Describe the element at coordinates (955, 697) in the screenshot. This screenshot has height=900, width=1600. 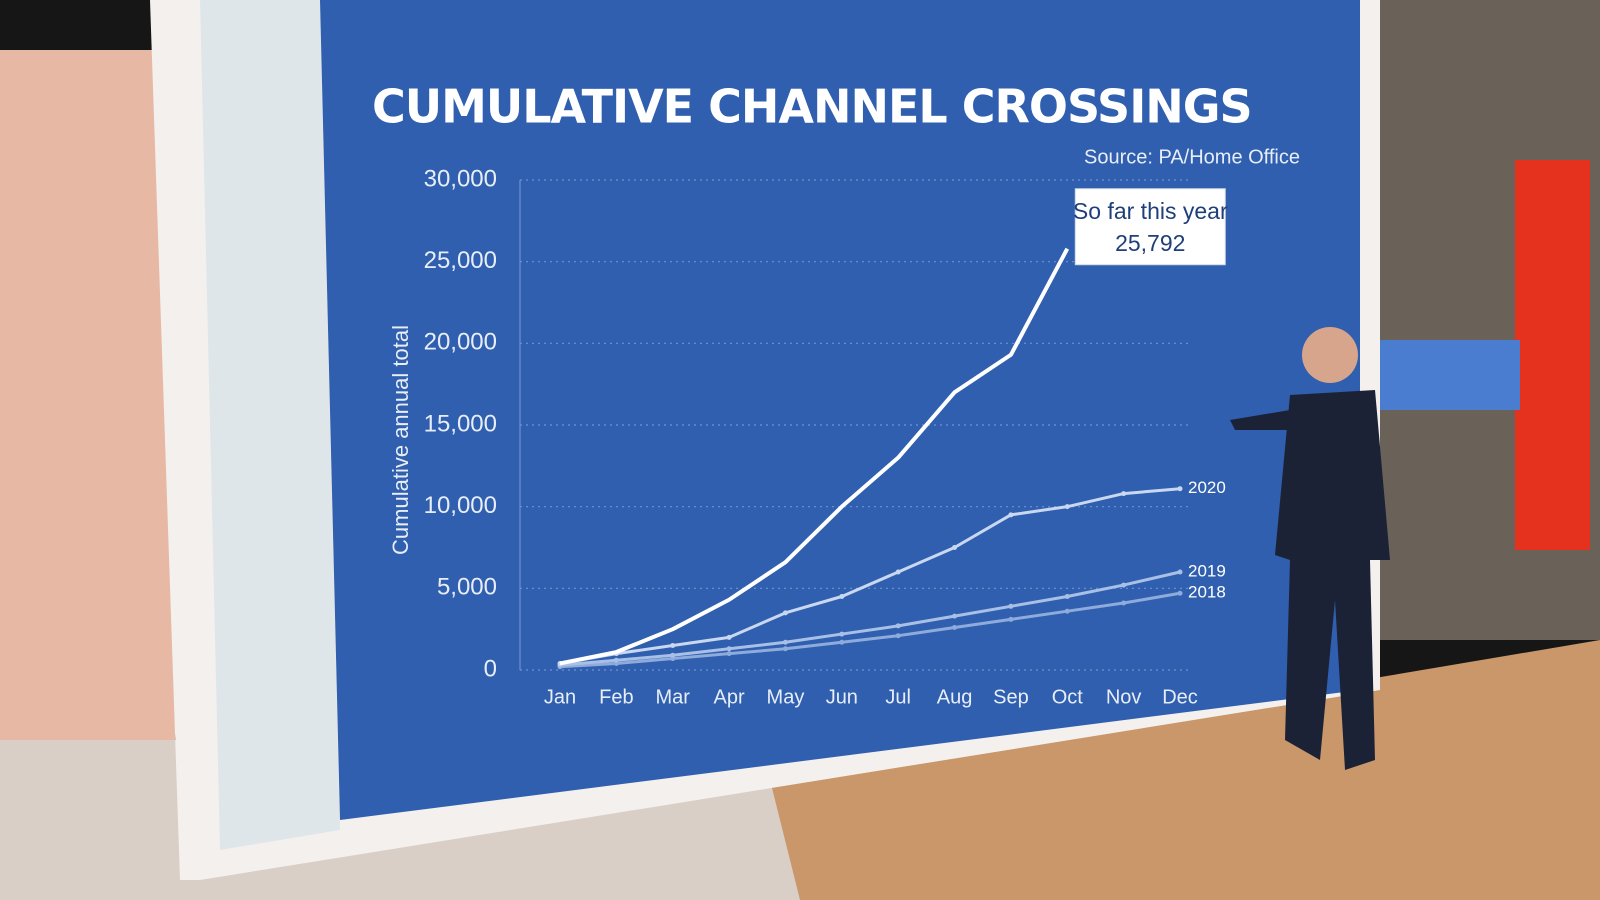
I see `x-tick-label: Aug` at that location.